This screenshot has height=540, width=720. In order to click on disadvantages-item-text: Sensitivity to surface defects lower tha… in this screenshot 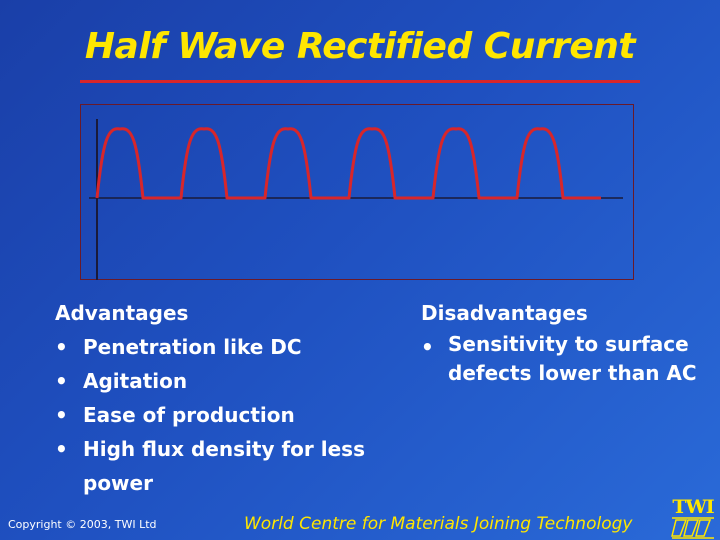, I will do `click(572, 358)`.